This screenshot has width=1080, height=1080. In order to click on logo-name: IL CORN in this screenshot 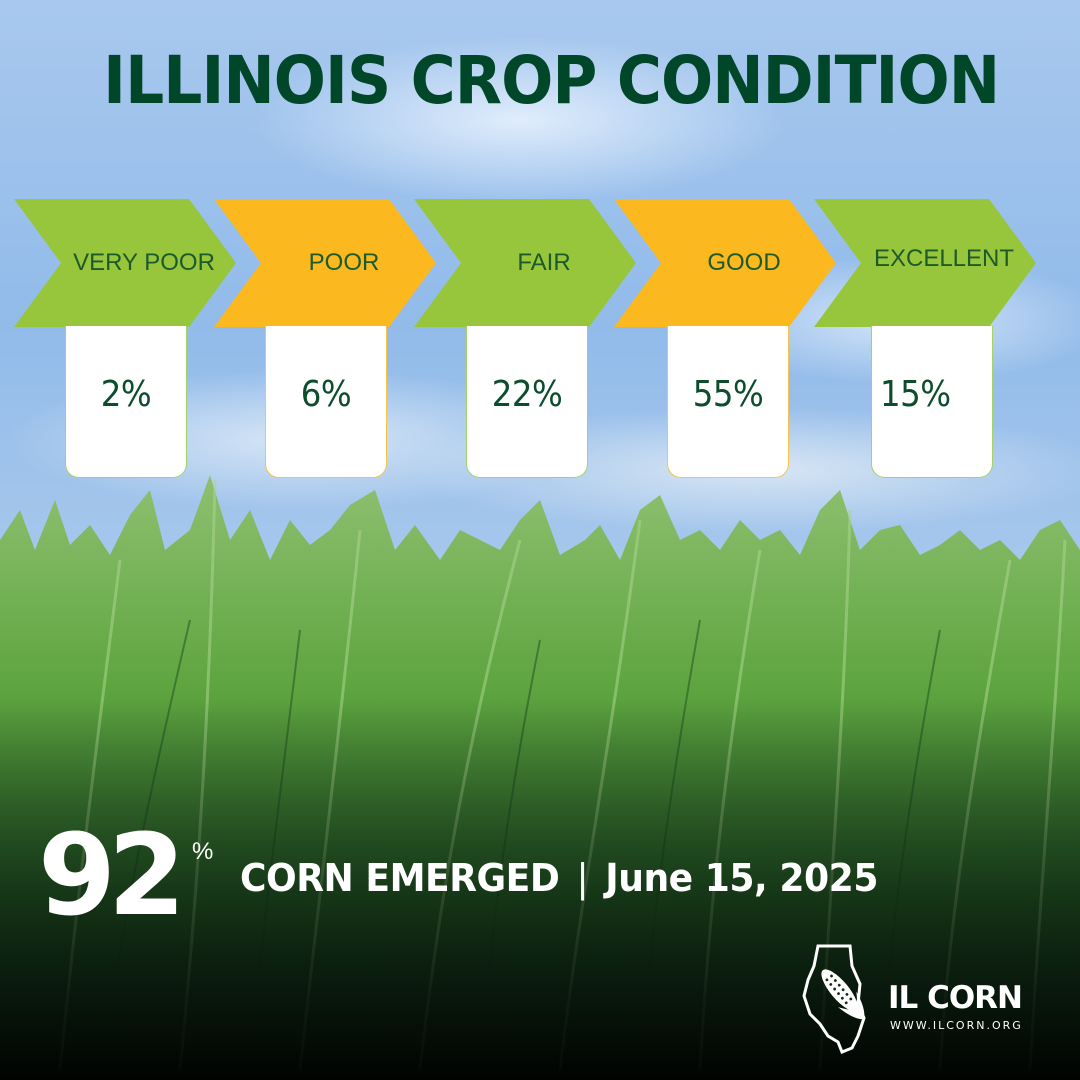, I will do `click(955, 998)`.